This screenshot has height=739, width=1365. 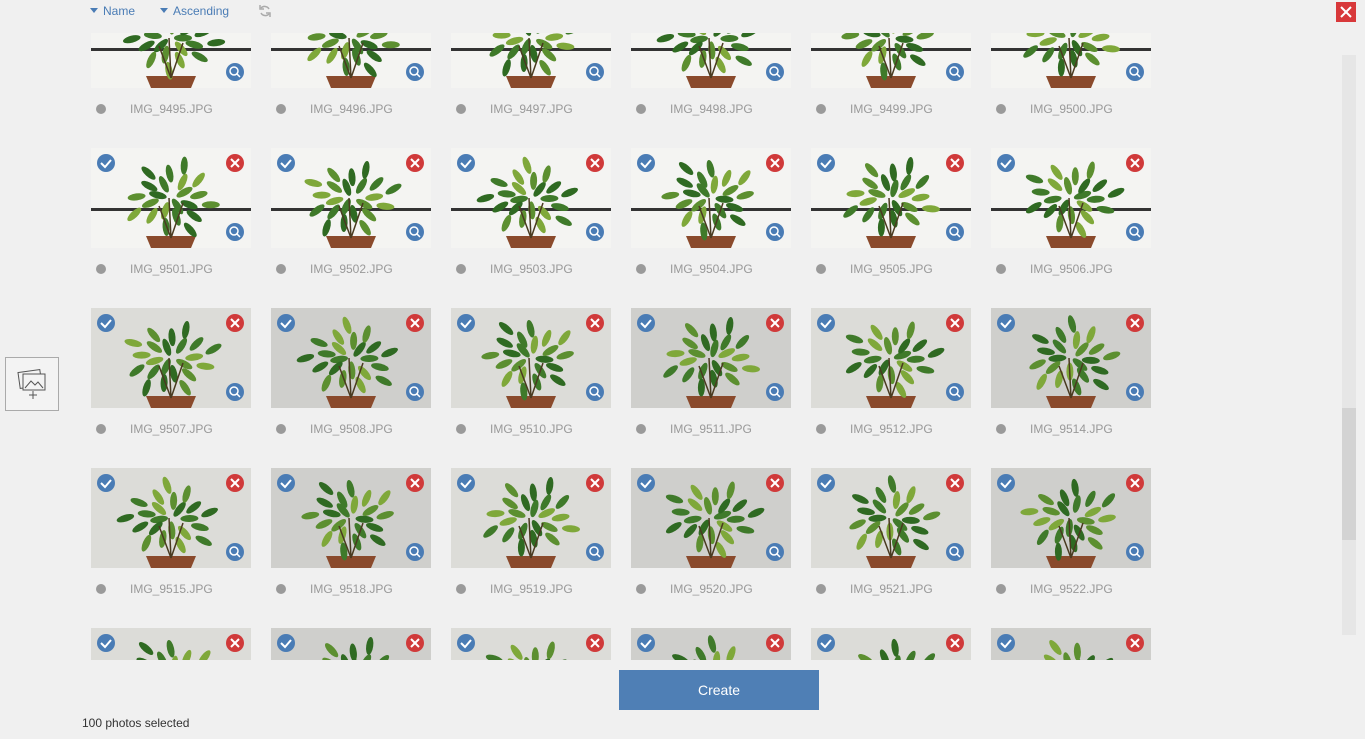 What do you see at coordinates (351, 269) in the screenshot?
I see `photo-name: IMG_9502.JPG` at bounding box center [351, 269].